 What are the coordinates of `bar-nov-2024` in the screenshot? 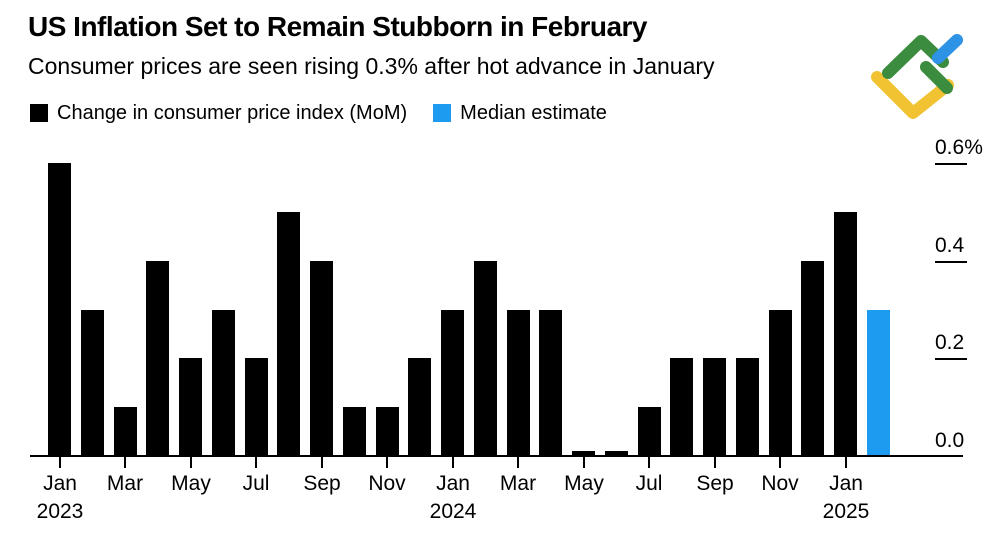 It's located at (780, 383).